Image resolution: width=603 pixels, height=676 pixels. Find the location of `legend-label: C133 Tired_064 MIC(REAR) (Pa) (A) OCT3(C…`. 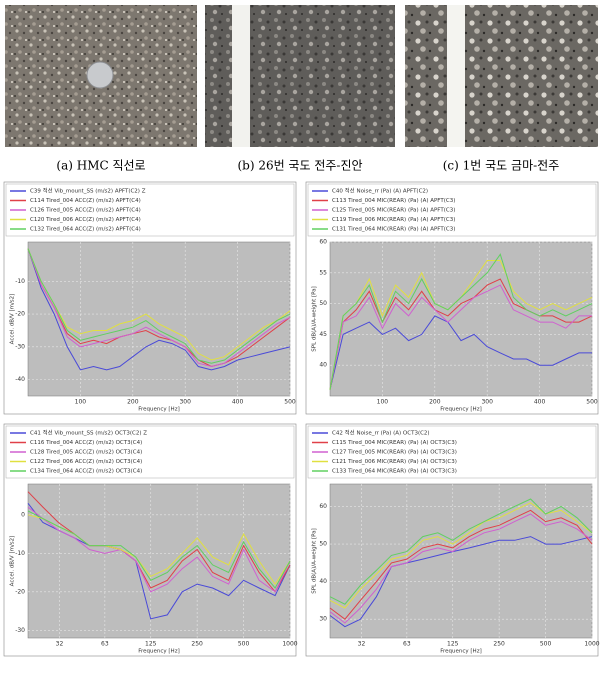

legend-label: C133 Tired_064 MIC(REAR) (Pa) (A) OCT3(C… is located at coordinates (394, 472).